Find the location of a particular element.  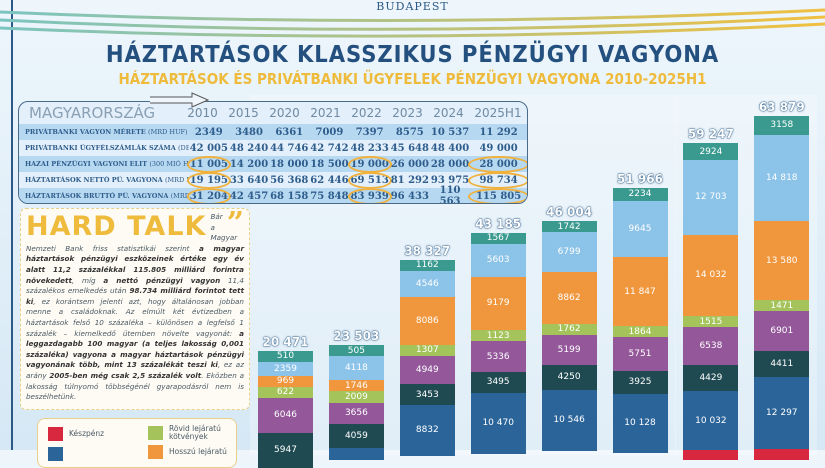

segment-value-label: 622 is located at coordinates (285, 392).